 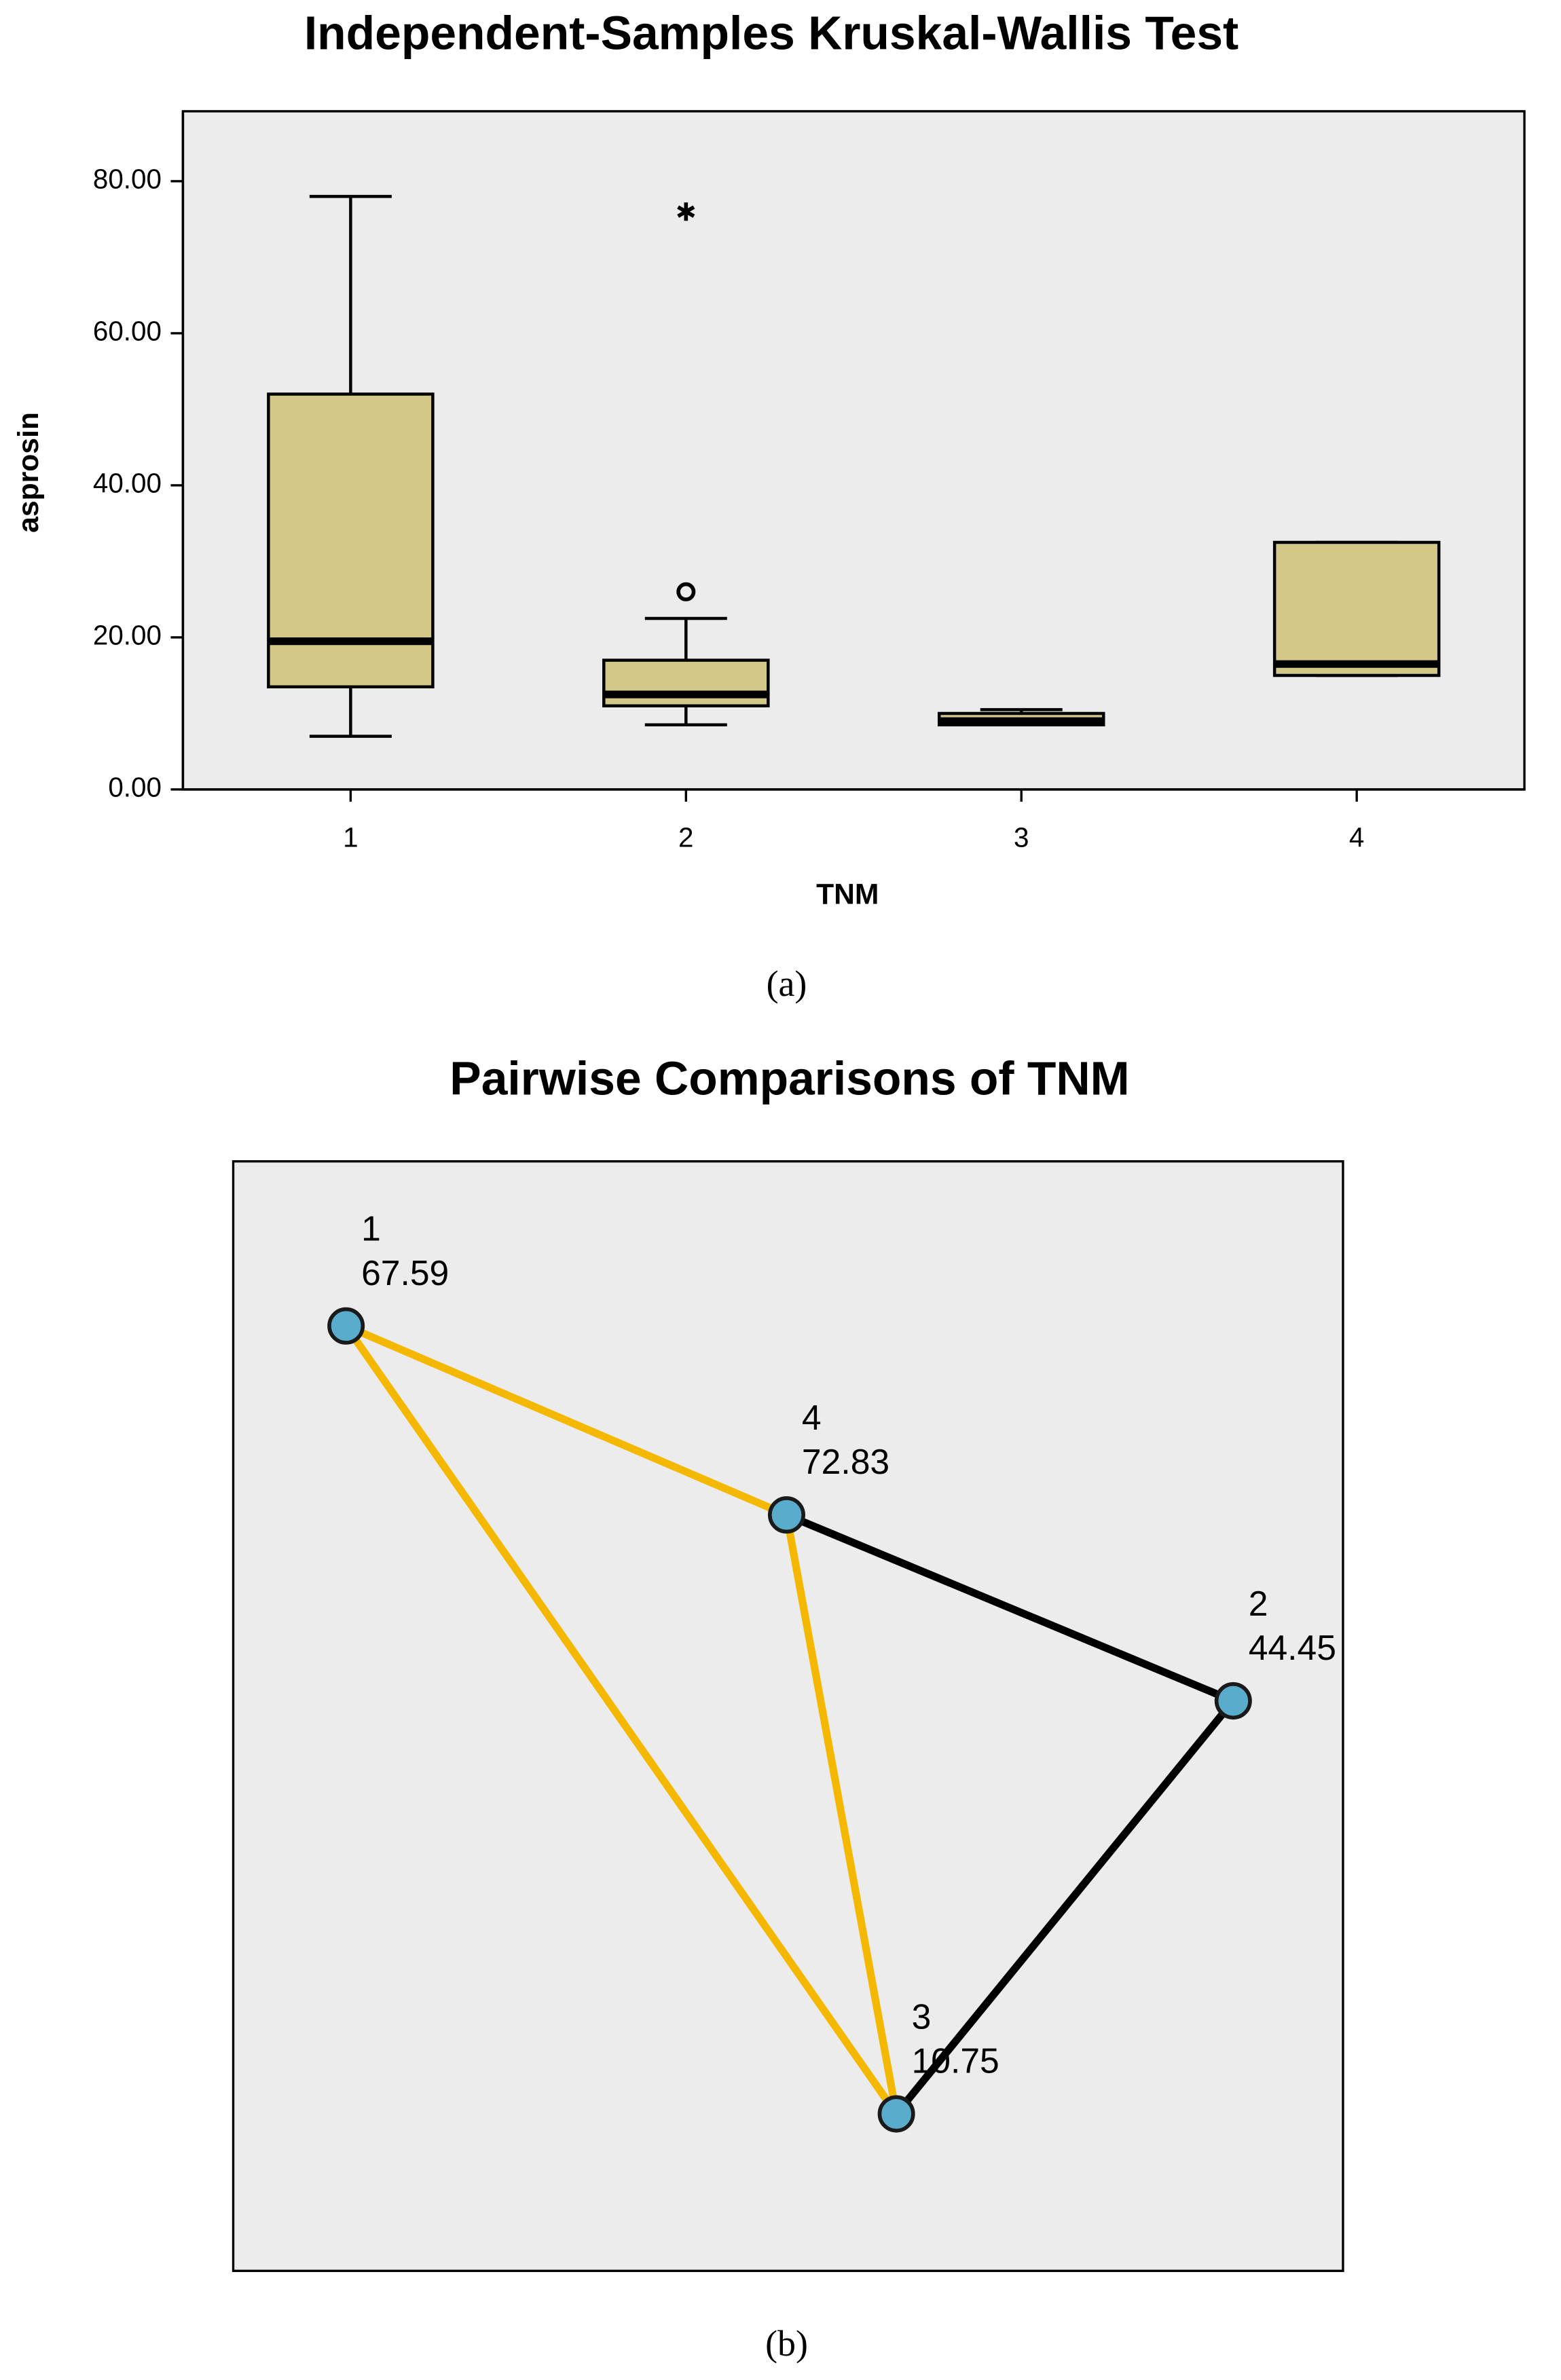 What do you see at coordinates (922, 2016) in the screenshot?
I see `node-name: 3` at bounding box center [922, 2016].